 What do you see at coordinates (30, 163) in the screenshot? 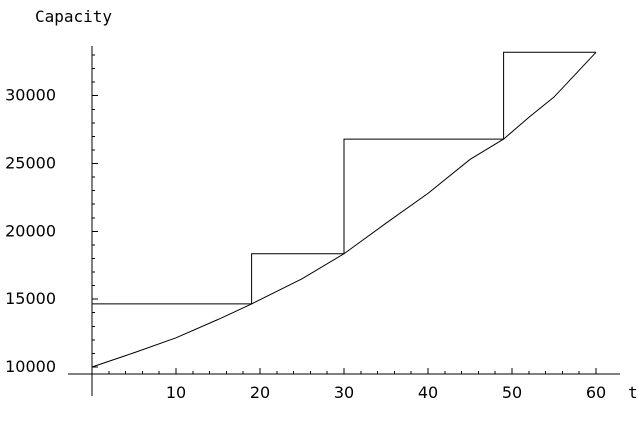
I see `y-tick-label: 25000` at bounding box center [30, 163].